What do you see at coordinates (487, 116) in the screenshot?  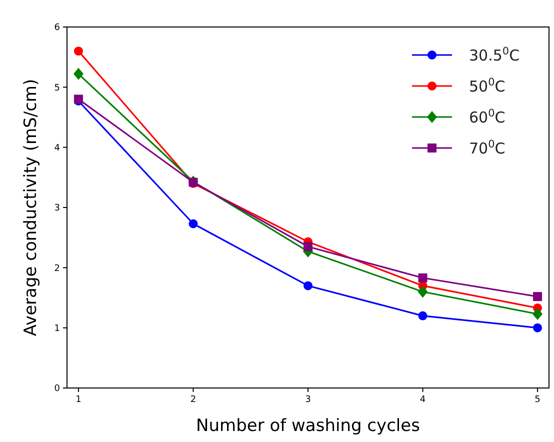 I see `legend-label: 60$^{0}$C` at bounding box center [487, 116].